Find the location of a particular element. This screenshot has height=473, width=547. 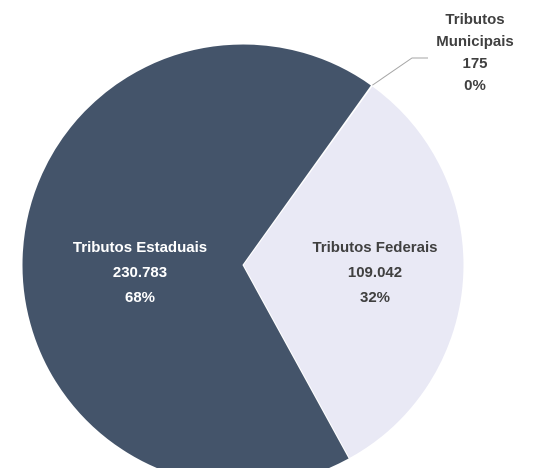

slice-percent: 0% is located at coordinates (475, 85).